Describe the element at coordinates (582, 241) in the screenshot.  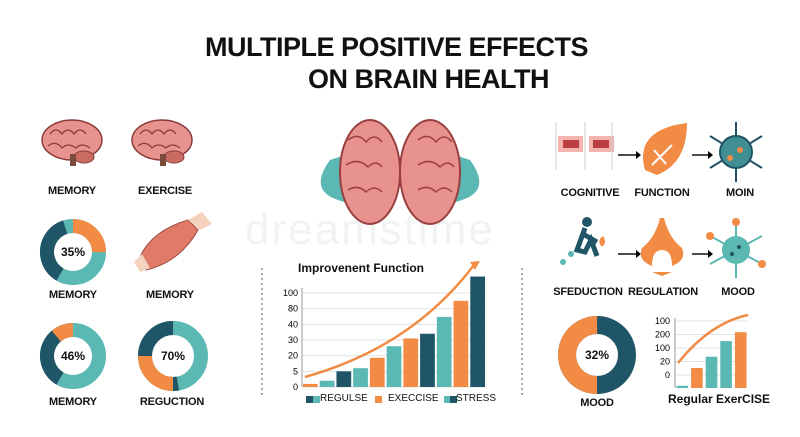
I see `runner-icon` at that location.